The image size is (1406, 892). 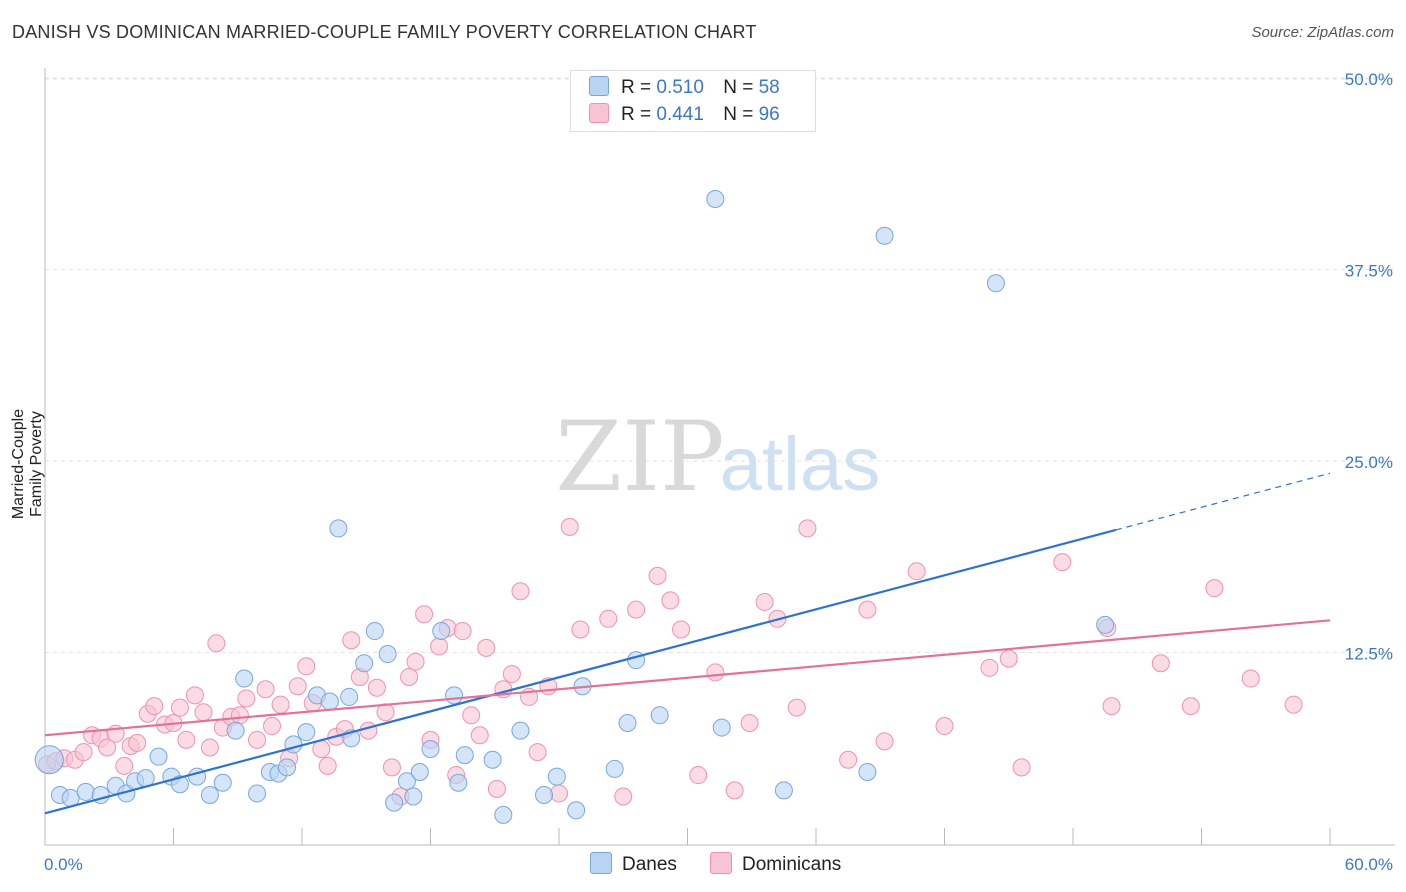 I want to click on dominicans-swatch, so click(x=599, y=113).